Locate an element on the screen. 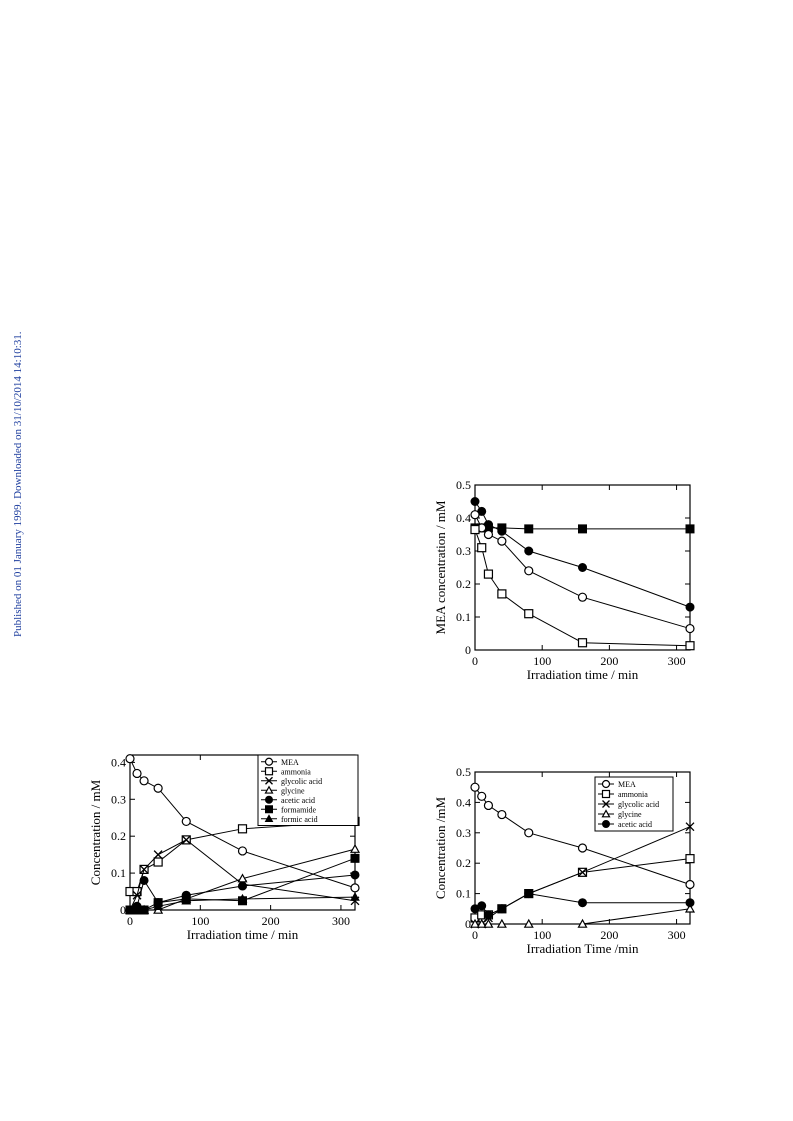 The height and width of the screenshot is (1121, 793). y-axis-label: Concentration /mM is located at coordinates (440, 847).